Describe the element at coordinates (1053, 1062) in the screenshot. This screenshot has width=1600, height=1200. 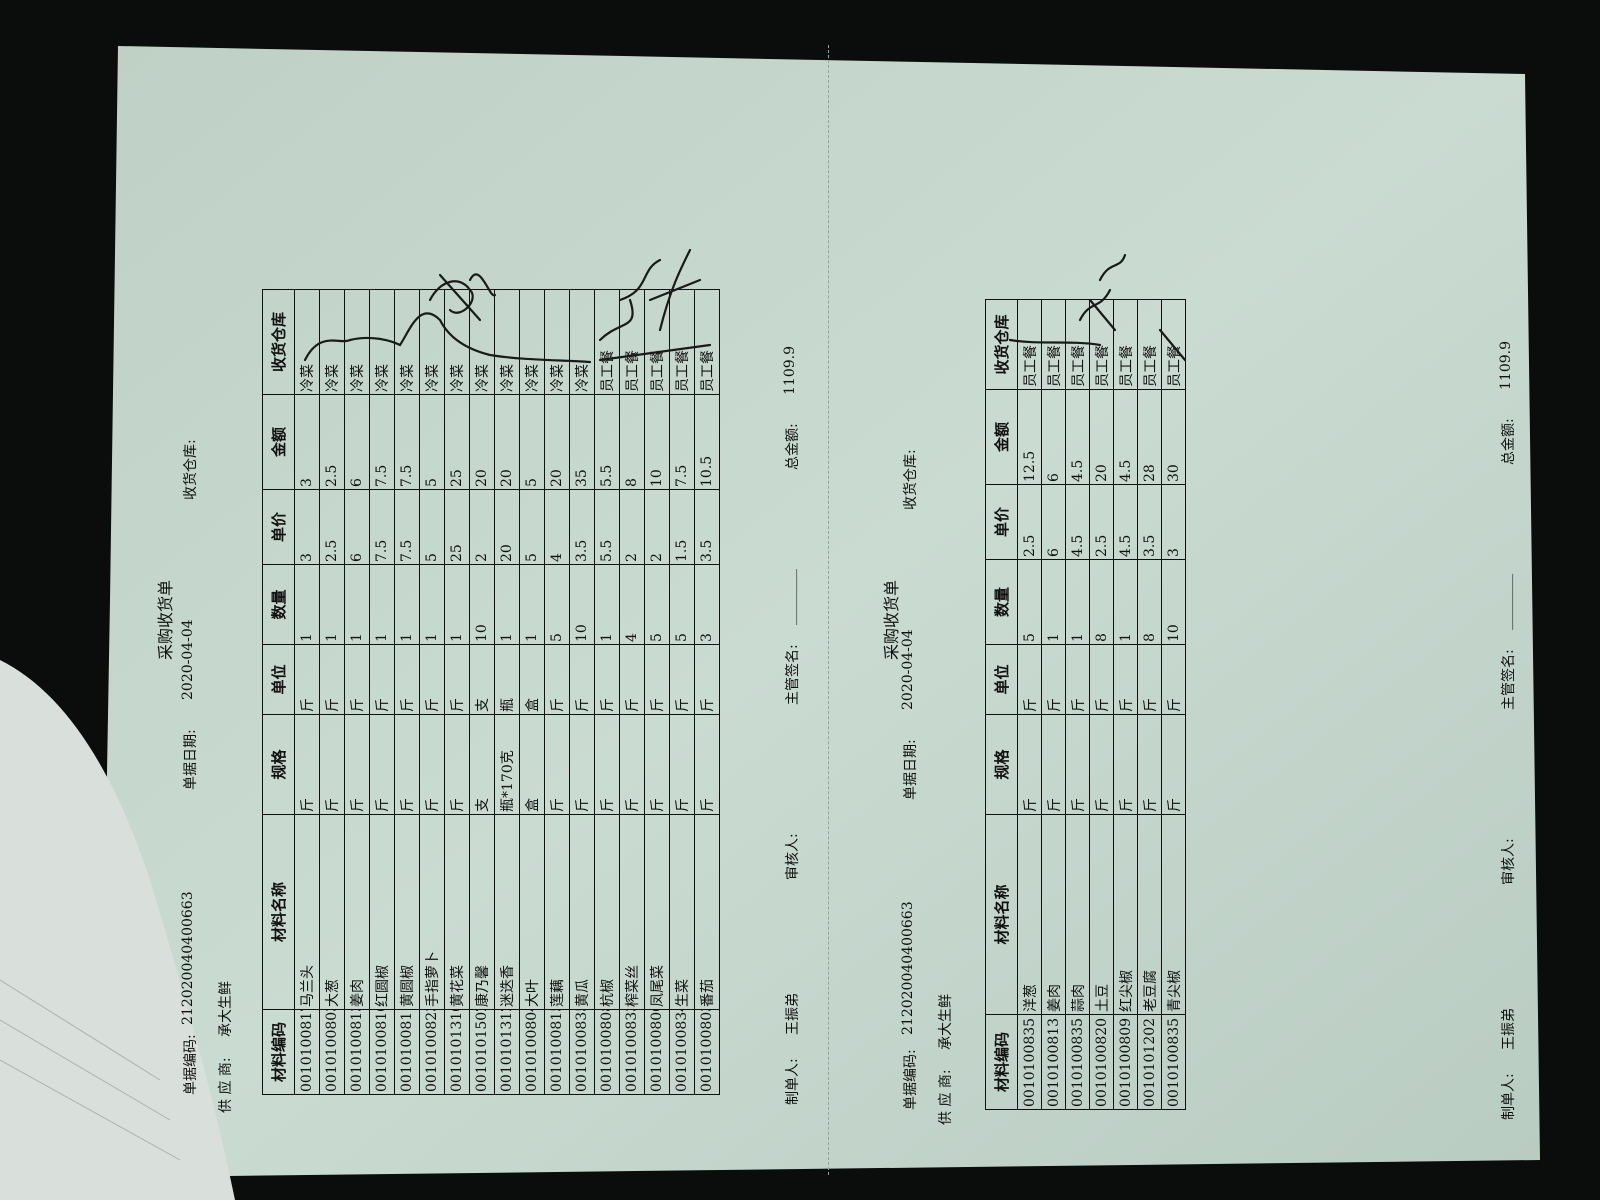
I see `table-cell: 0010100813` at that location.